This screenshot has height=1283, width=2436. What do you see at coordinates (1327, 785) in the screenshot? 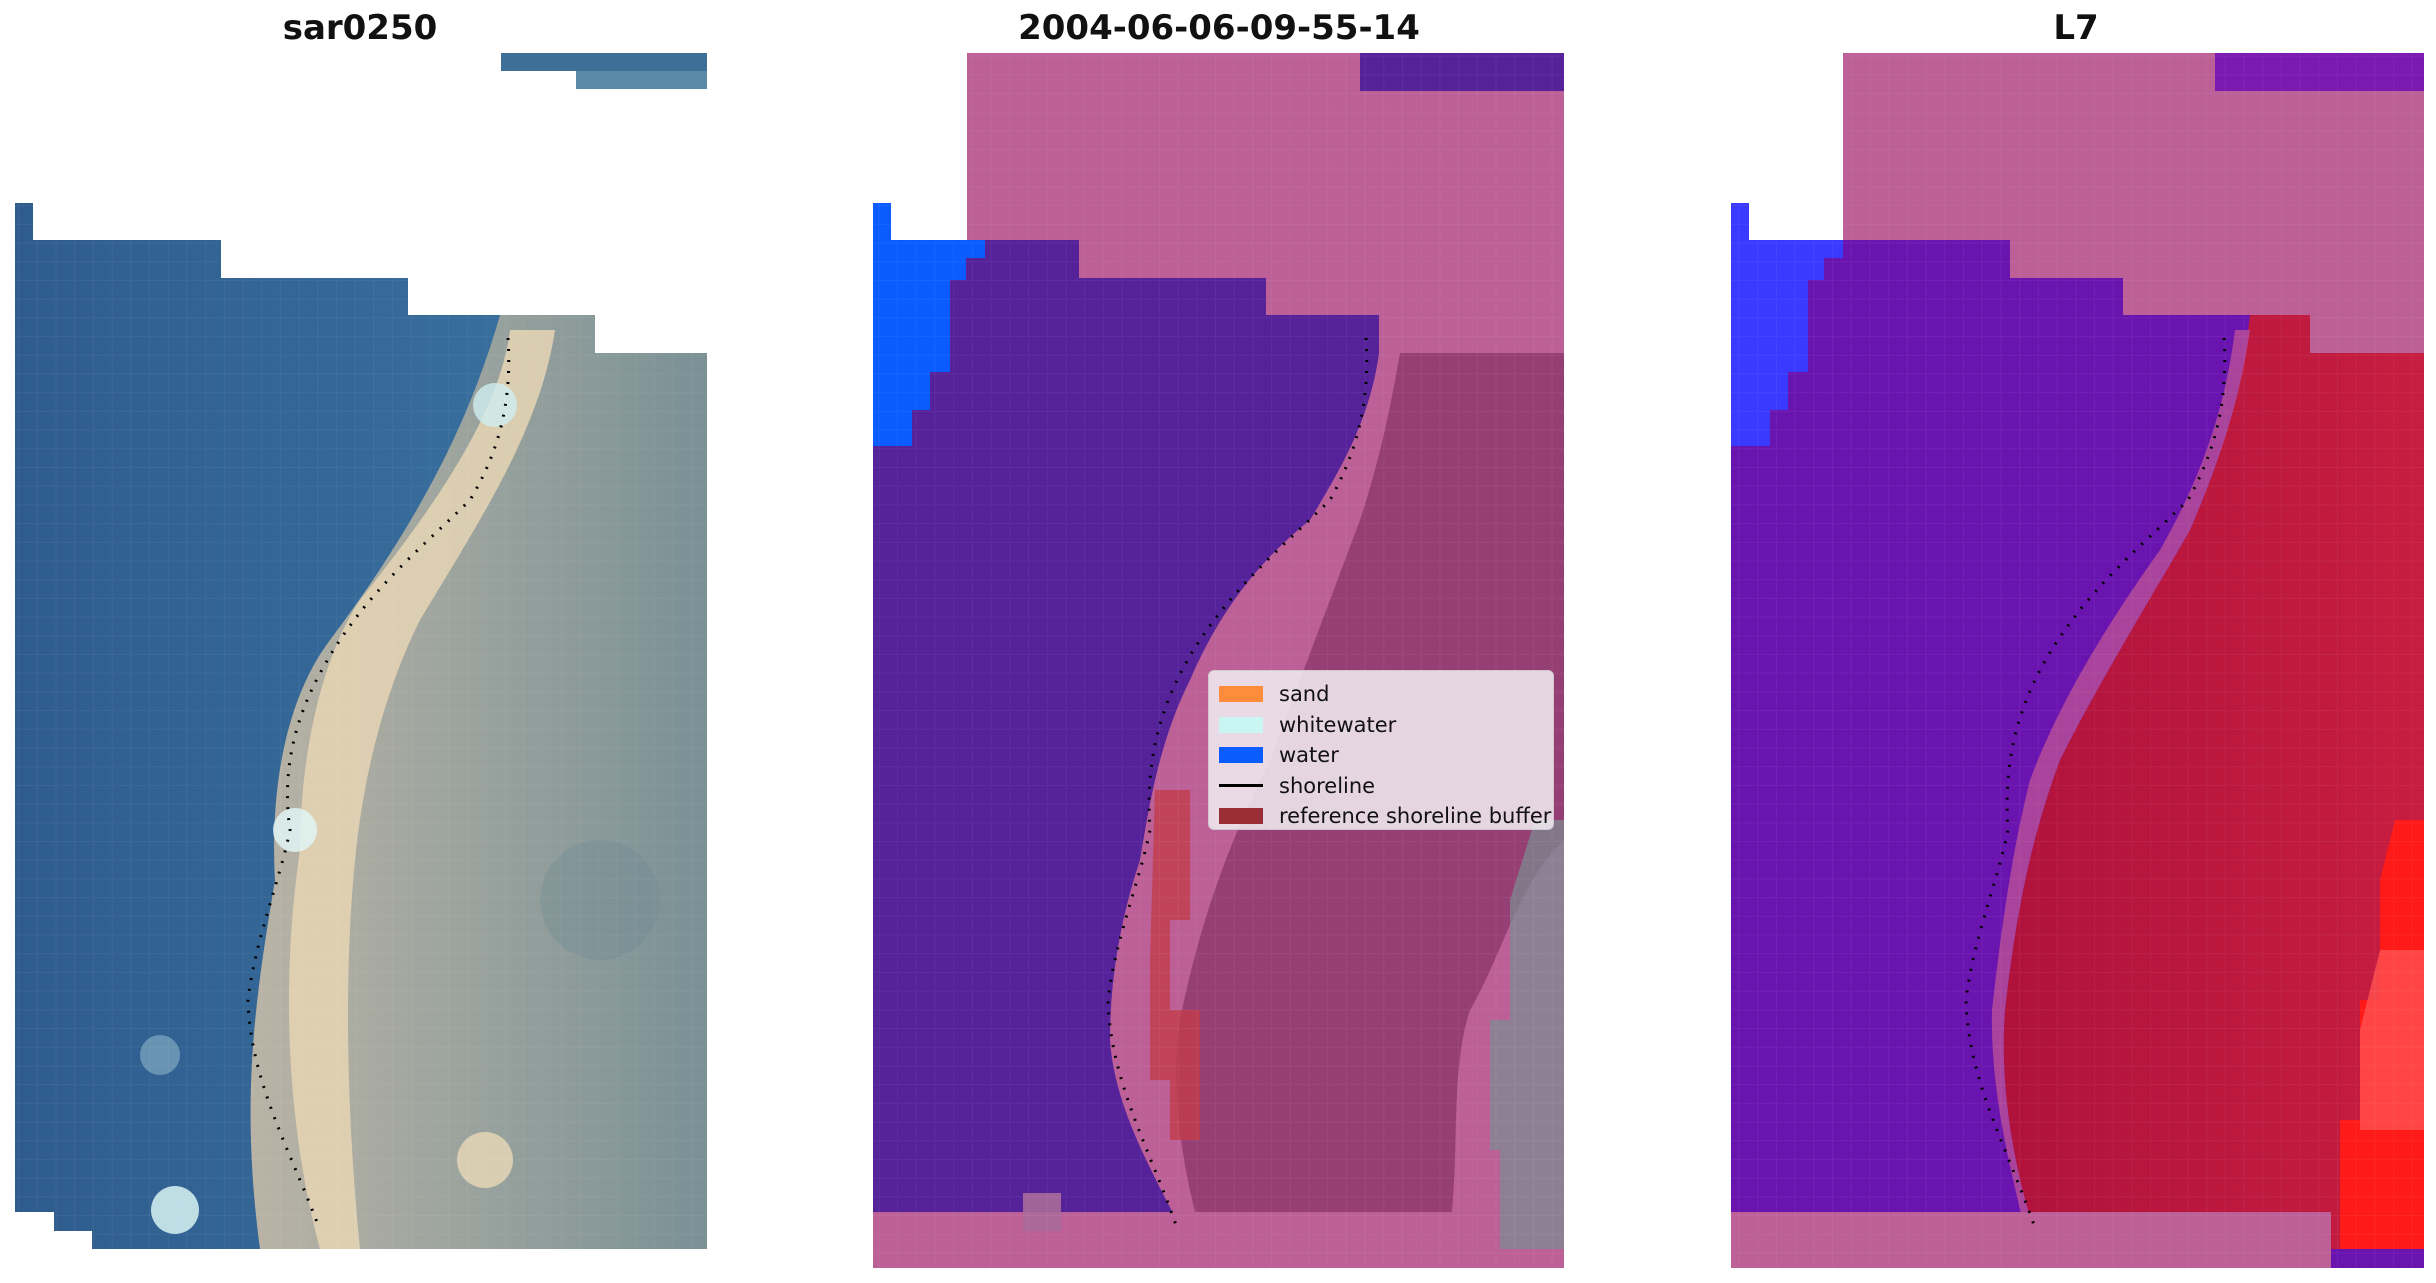
I see `legend-label-shoreline: shoreline` at bounding box center [1327, 785].